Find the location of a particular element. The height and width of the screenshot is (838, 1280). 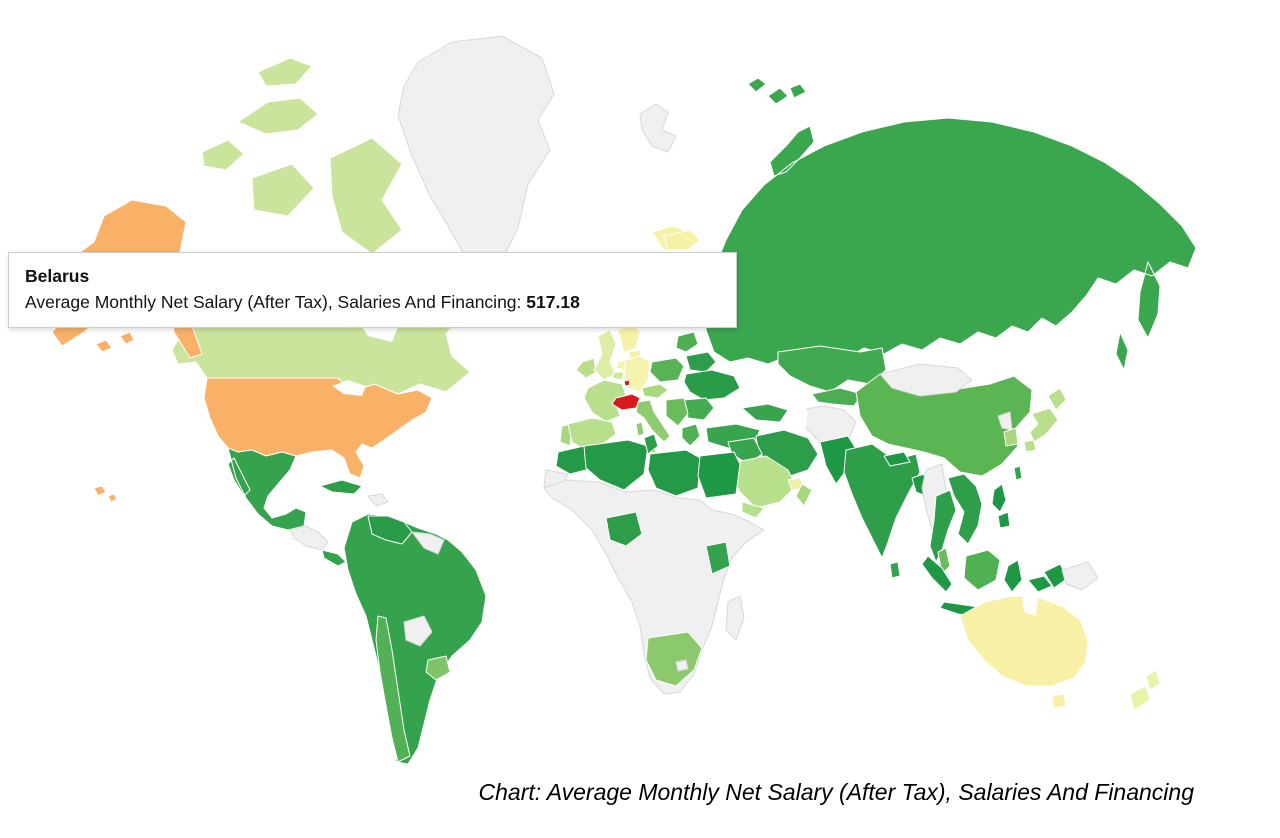

region-uk is located at coordinates (605, 355).